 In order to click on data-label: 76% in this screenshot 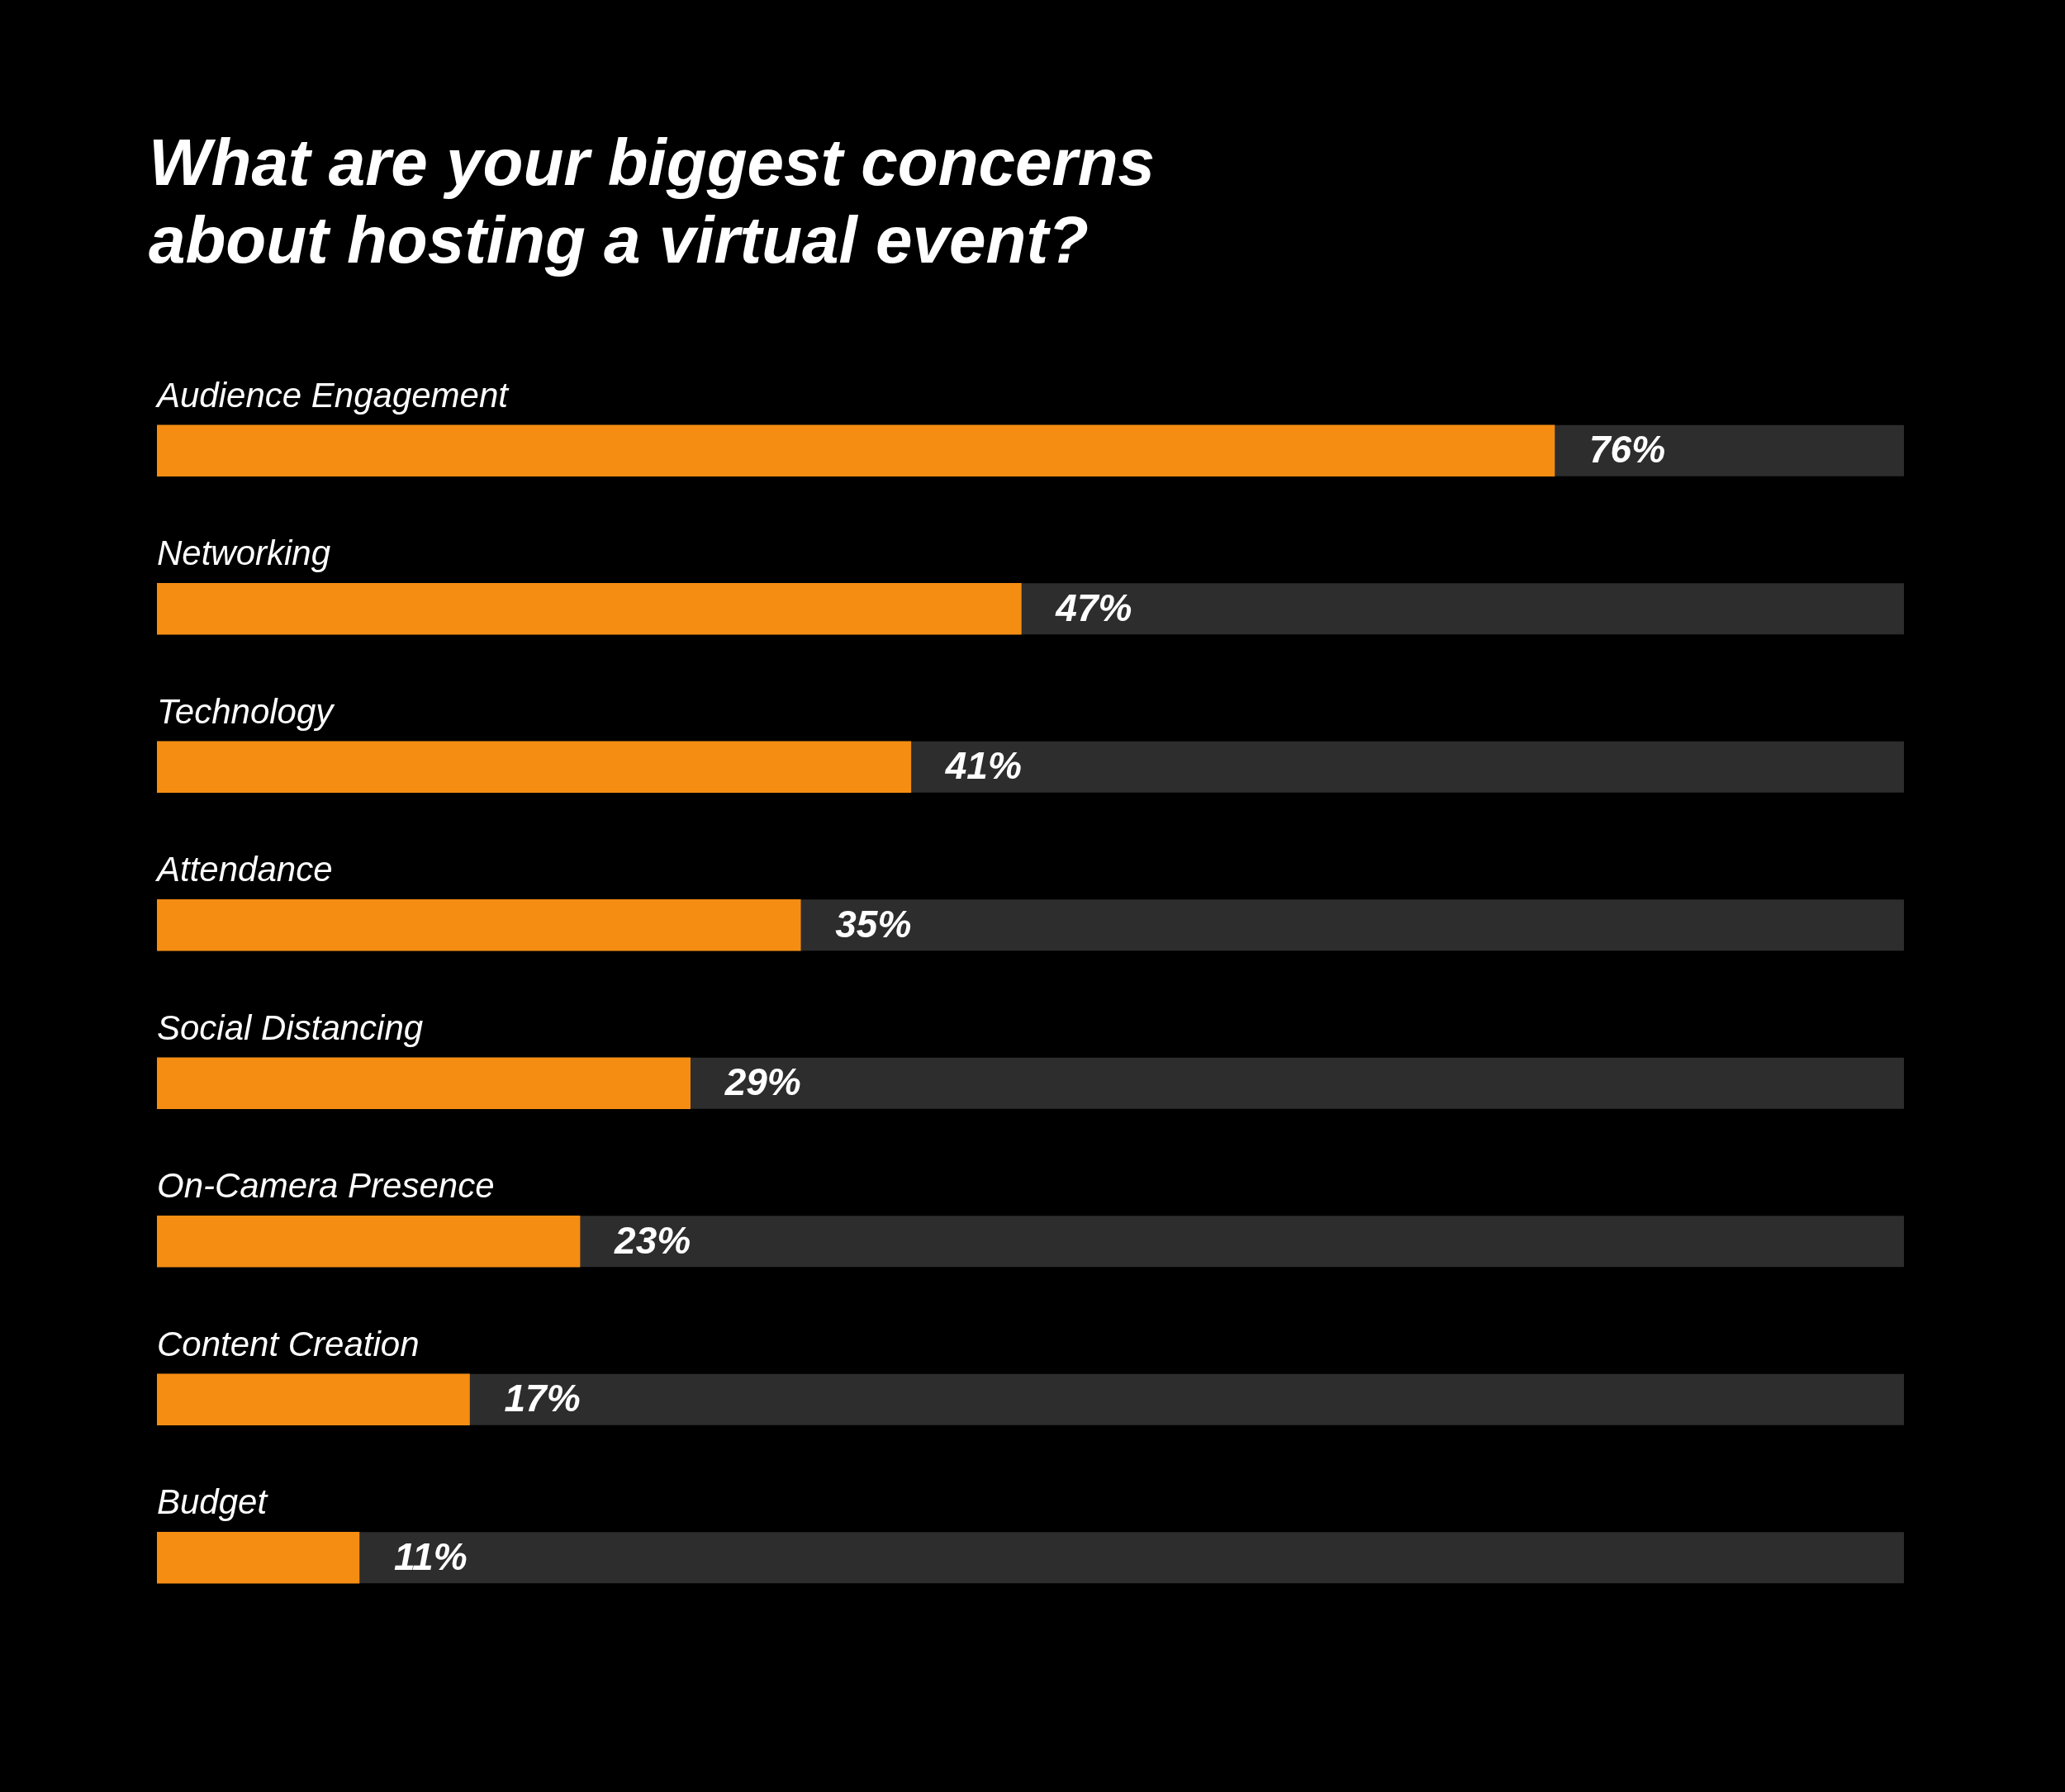, I will do `click(1627, 450)`.